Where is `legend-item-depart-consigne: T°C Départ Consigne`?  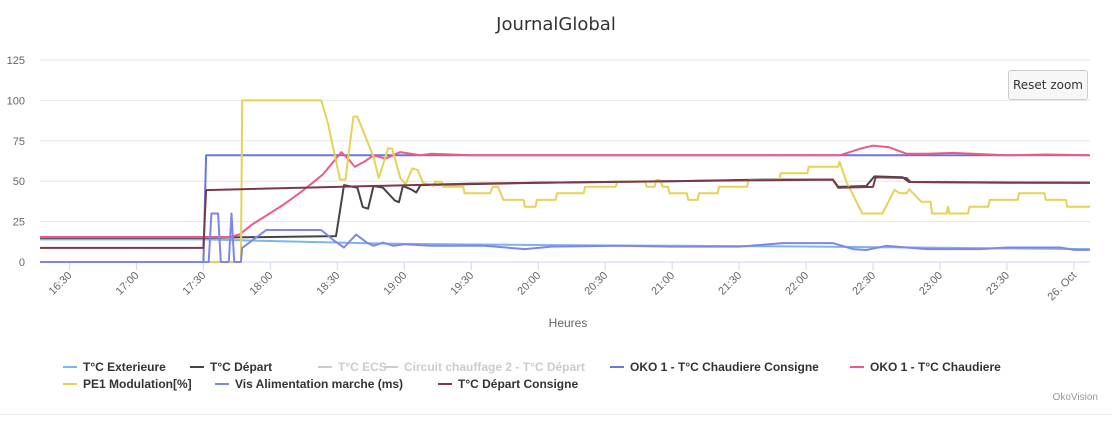
legend-item-depart-consigne: T°C Départ Consigne is located at coordinates (508, 384).